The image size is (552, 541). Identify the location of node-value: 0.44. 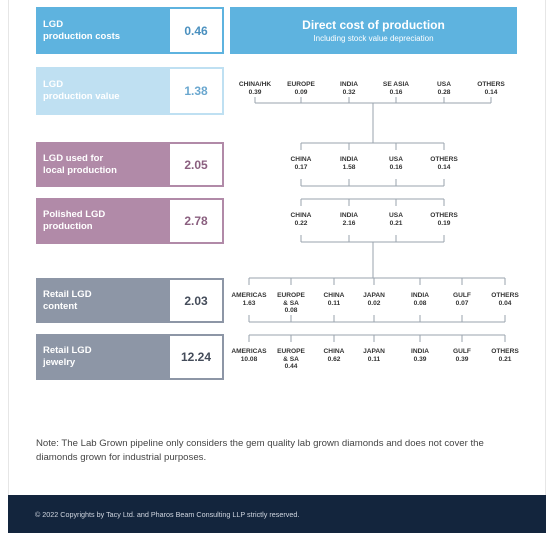
(291, 366).